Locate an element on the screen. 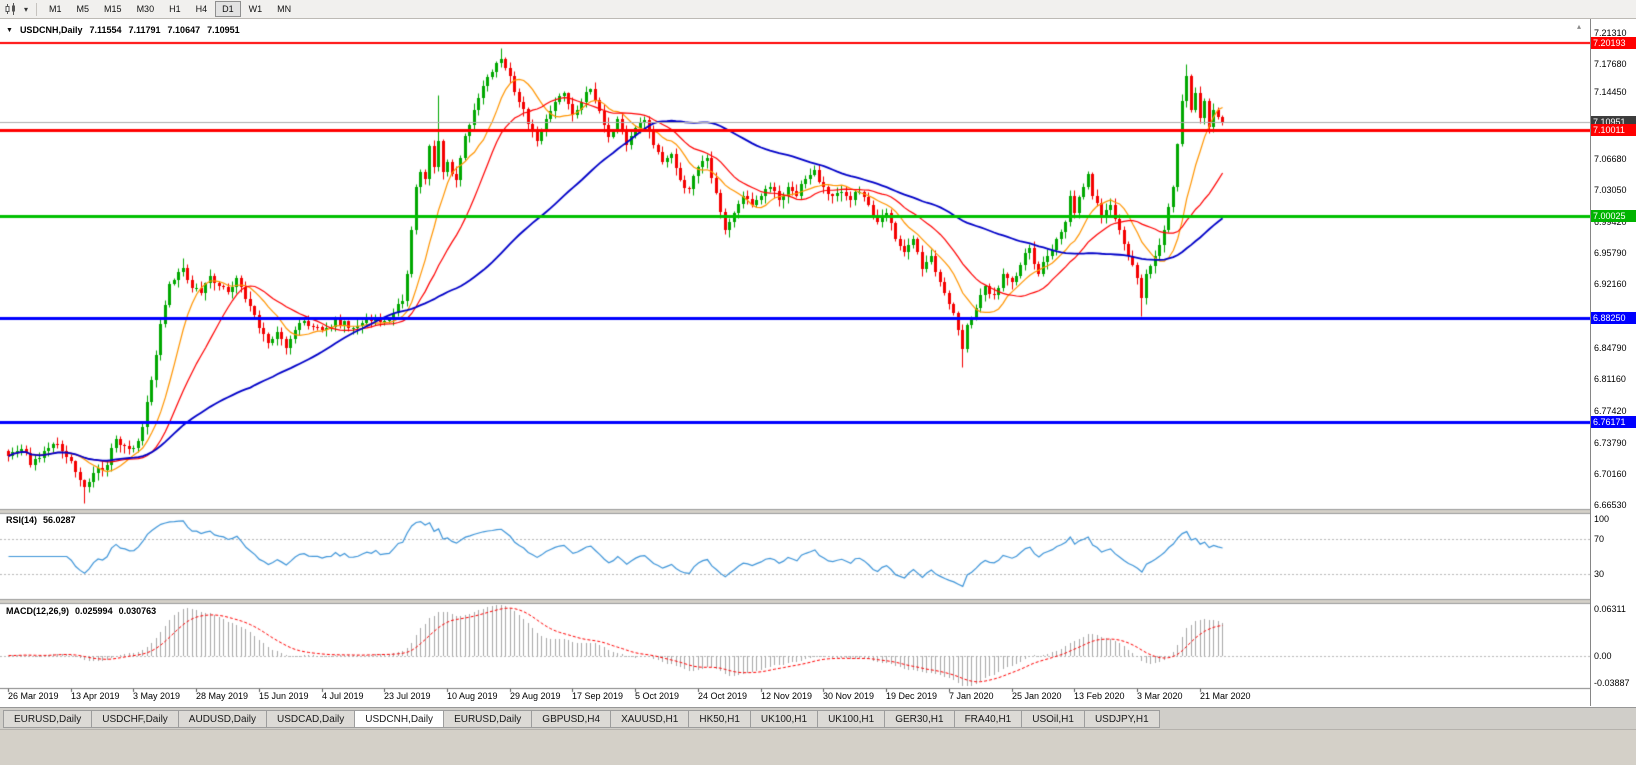  timeframe-button-h4: H4 is located at coordinates (201, 9).